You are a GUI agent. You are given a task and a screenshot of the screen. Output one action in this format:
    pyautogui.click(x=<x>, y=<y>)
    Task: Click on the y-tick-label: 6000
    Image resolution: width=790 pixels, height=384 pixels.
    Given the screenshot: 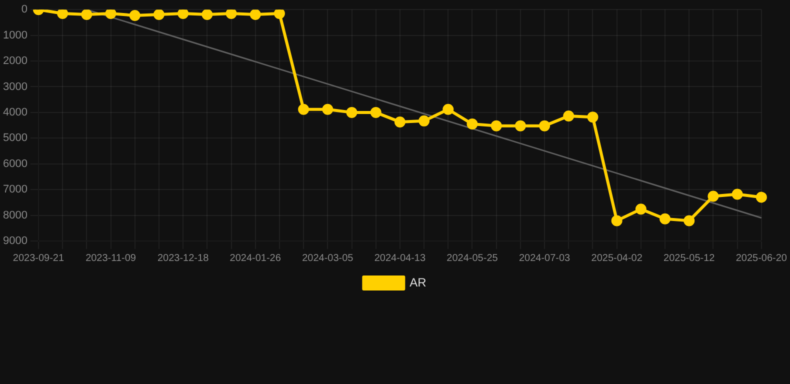 What is the action you would take?
    pyautogui.click(x=15, y=164)
    